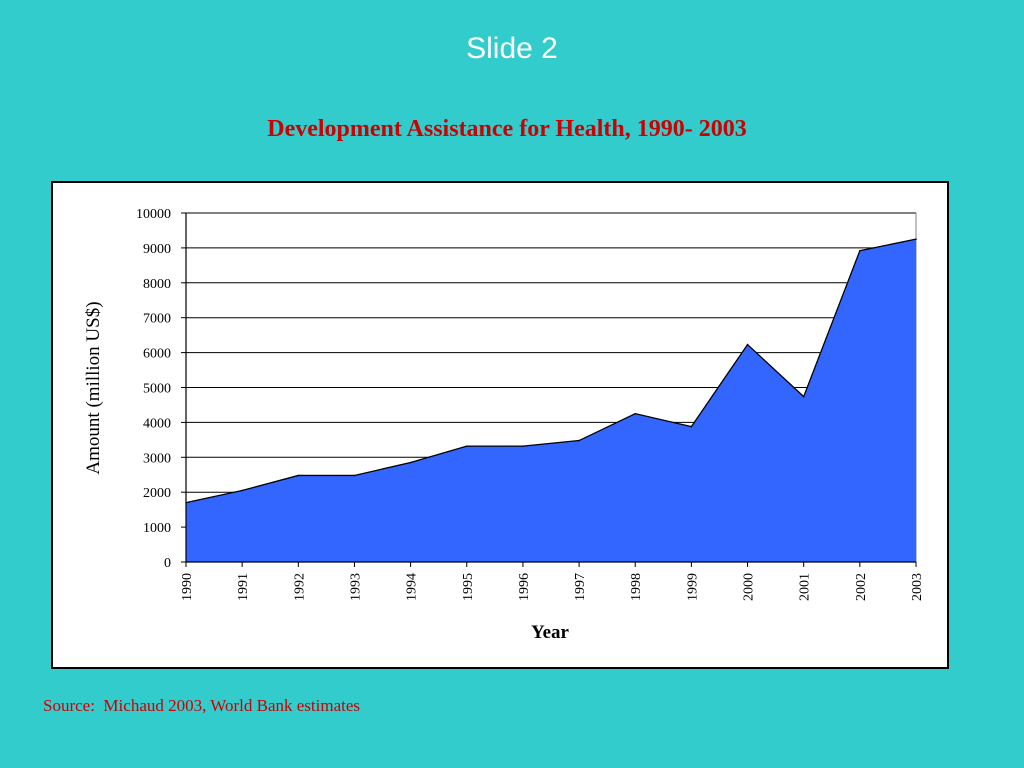 The image size is (1024, 768). I want to click on data-point-1998, so click(635, 413).